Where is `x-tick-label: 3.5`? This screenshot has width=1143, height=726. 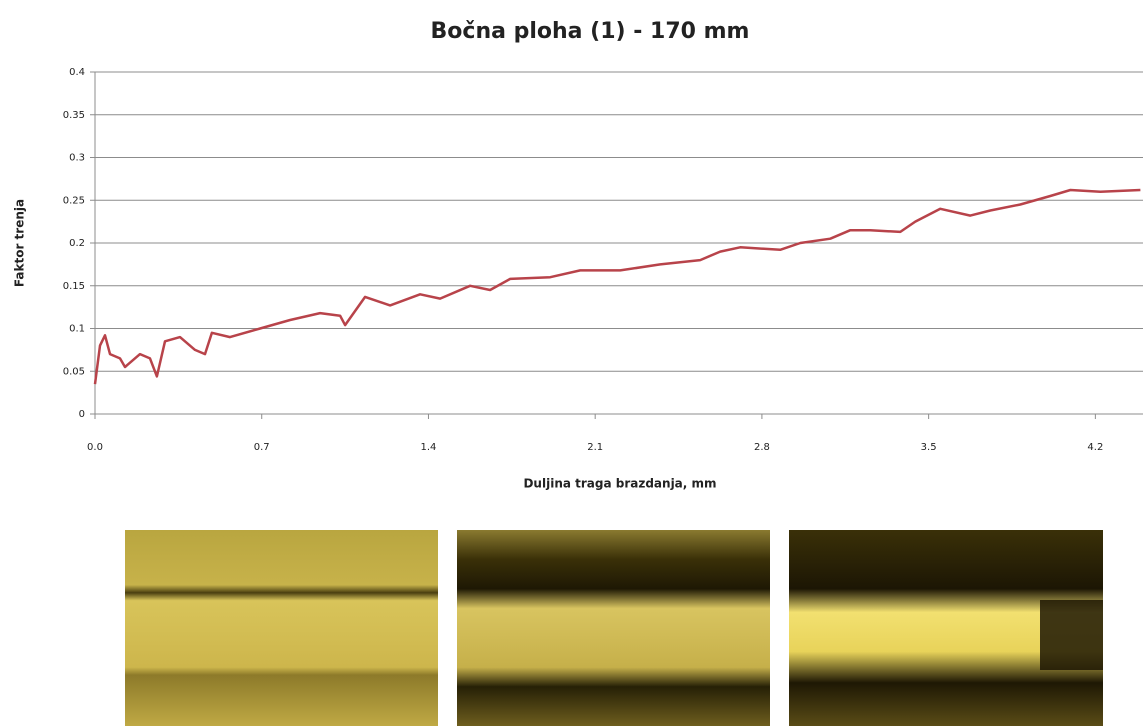
x-tick-label: 3.5 is located at coordinates (929, 447).